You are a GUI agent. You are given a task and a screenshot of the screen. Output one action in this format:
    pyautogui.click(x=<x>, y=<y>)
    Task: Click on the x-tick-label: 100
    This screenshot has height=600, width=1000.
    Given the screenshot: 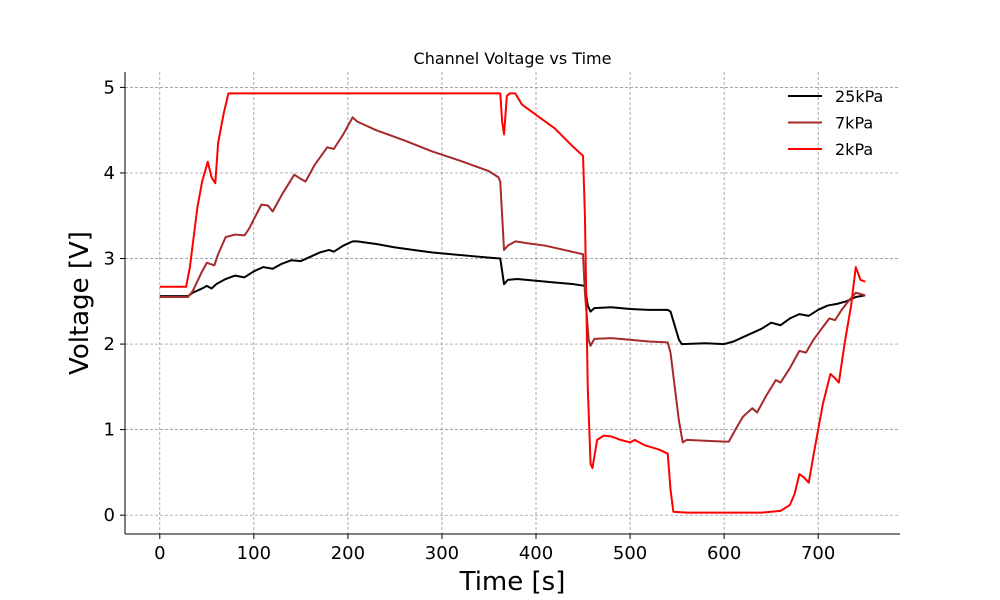 What is the action you would take?
    pyautogui.click(x=254, y=553)
    